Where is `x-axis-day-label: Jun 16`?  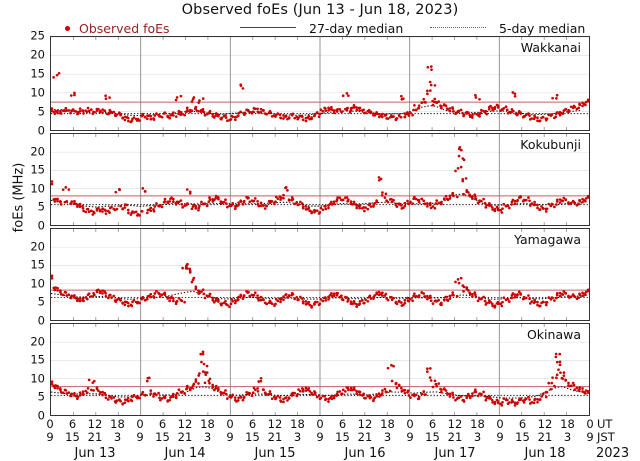
x-axis-day-label: Jun 16 is located at coordinates (365, 453).